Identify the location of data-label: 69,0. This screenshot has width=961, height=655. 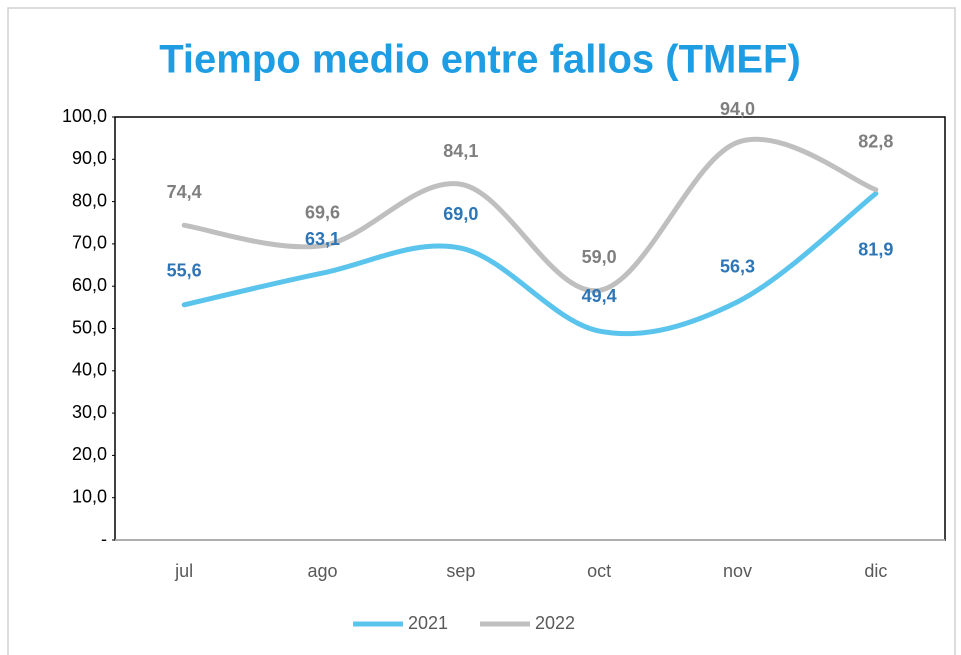
(460, 214).